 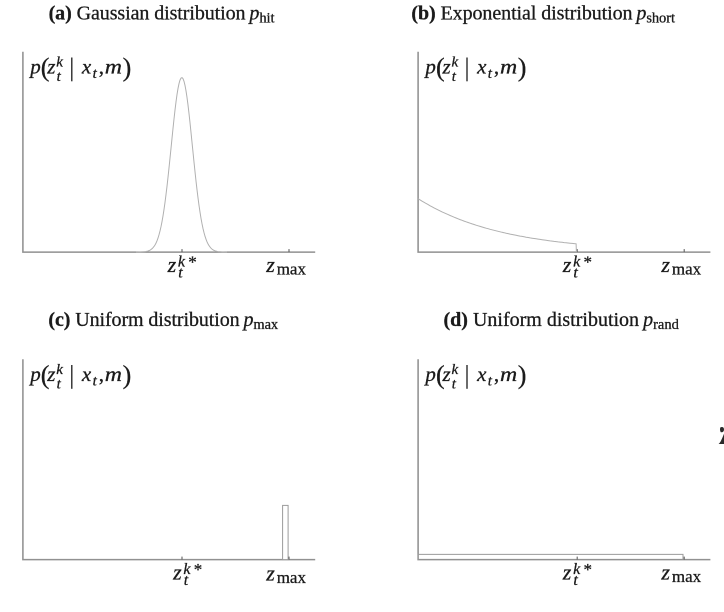 What do you see at coordinates (163, 321) in the screenshot?
I see `svg-text: (c) Uniform distribution pmax` at bounding box center [163, 321].